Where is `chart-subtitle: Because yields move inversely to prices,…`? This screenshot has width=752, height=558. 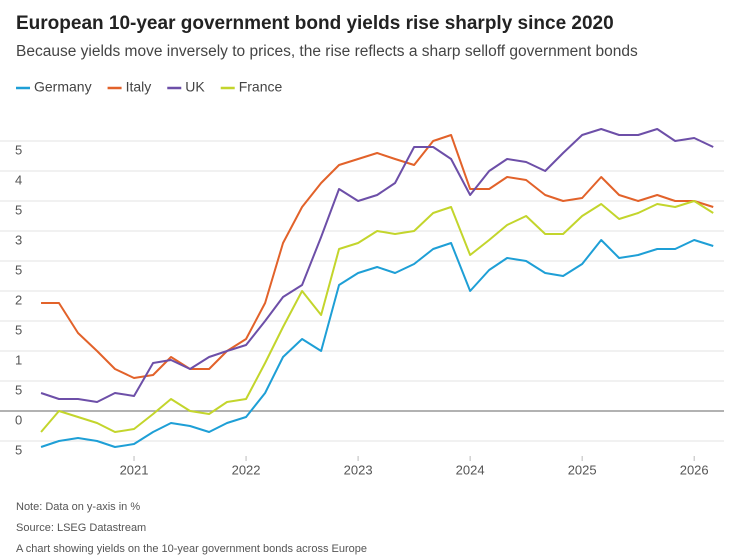
chart-subtitle: Because yields move inversely to prices,… is located at coordinates (327, 51).